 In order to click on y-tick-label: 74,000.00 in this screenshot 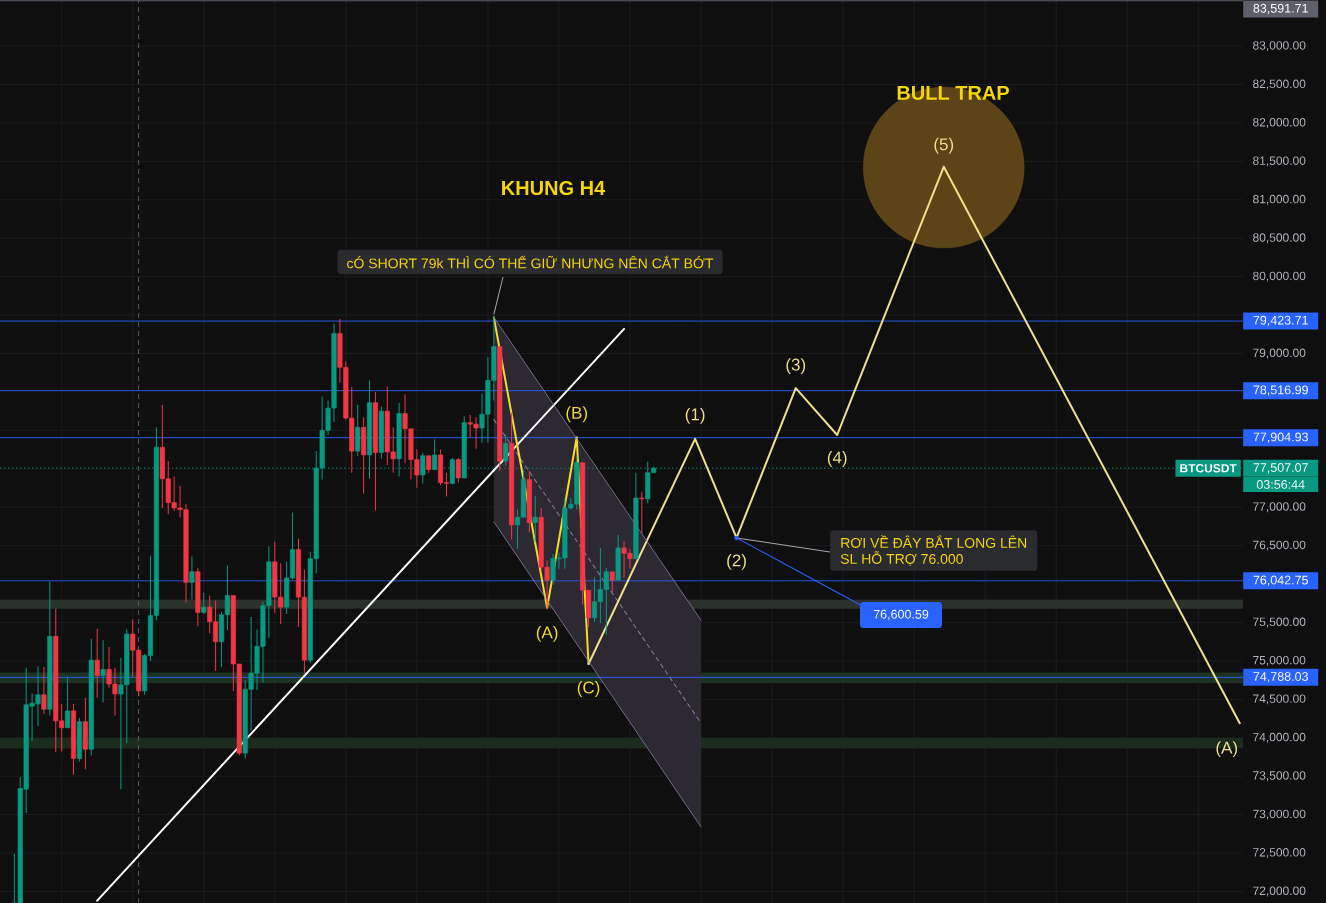, I will do `click(1279, 737)`.